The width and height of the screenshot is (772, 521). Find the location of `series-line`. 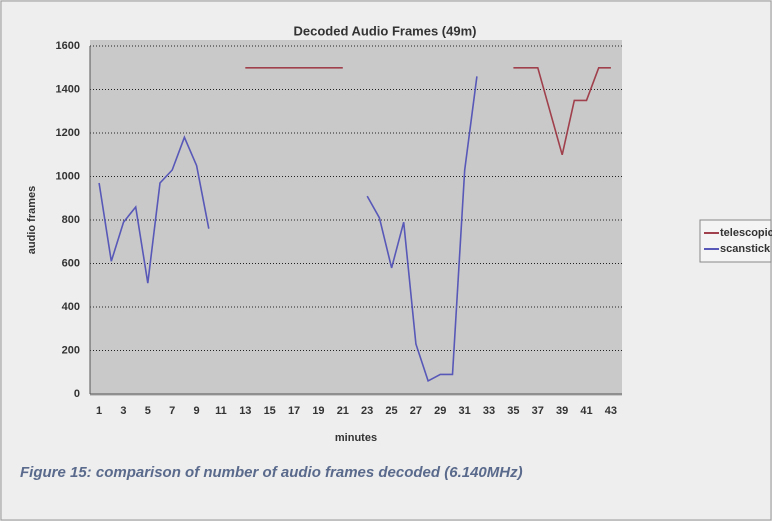

series-line is located at coordinates (428, 111).